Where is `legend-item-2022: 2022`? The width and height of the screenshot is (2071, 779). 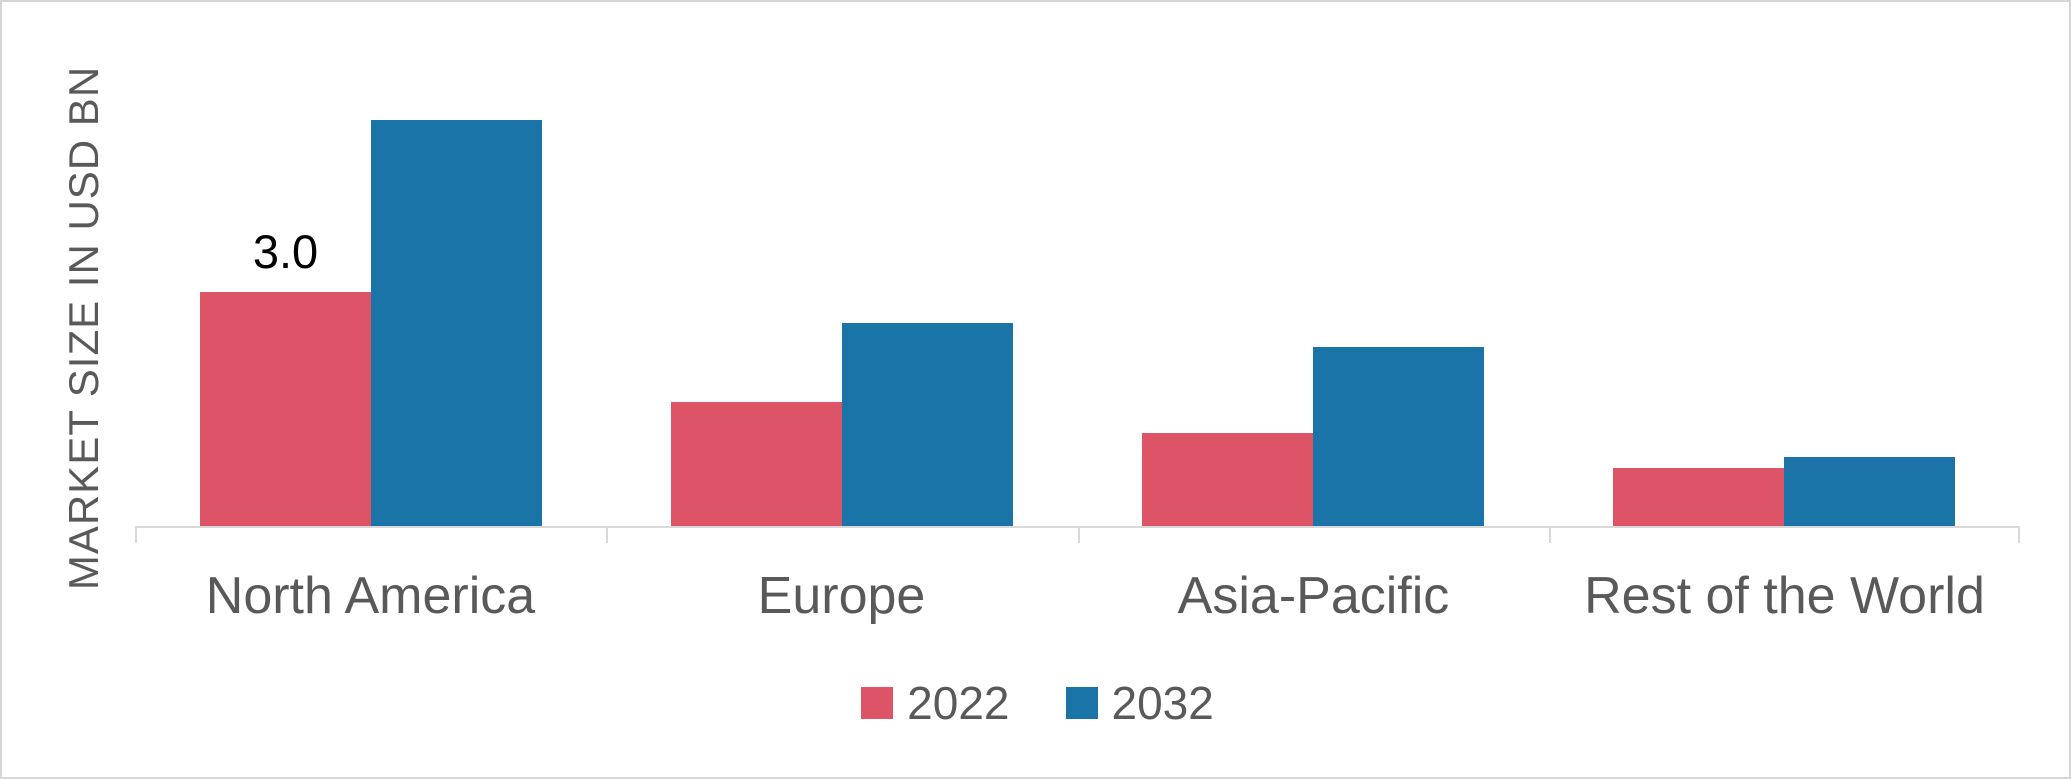
legend-item-2022: 2022 is located at coordinates (935, 703).